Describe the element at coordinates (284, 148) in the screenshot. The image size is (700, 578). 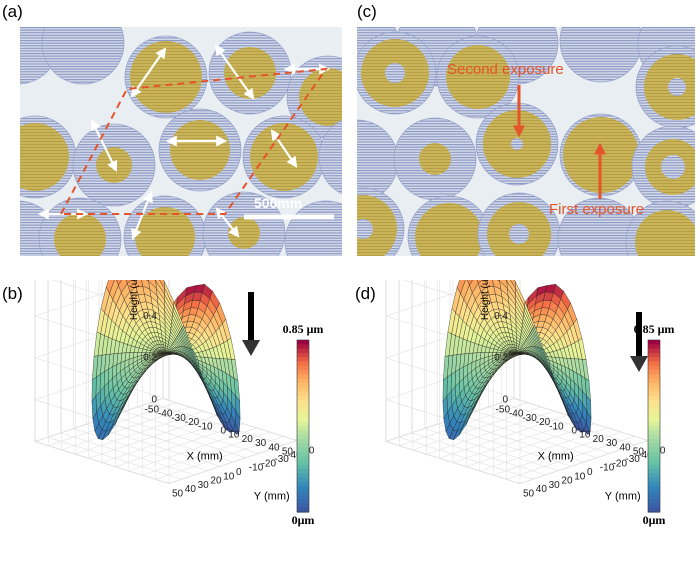
I see `orientation-arrow` at that location.